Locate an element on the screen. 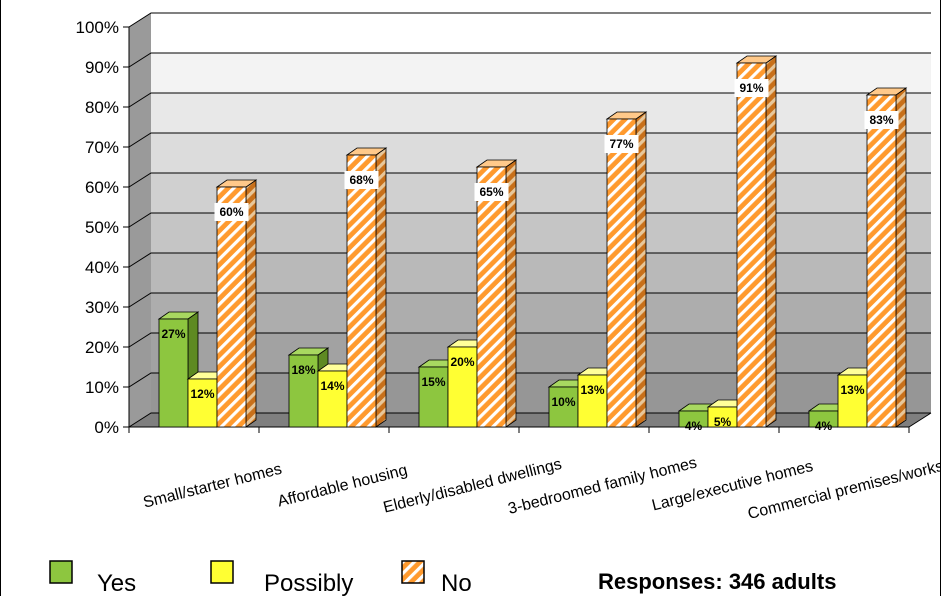 This screenshot has width=941, height=596. bar-affordable-housing-no-label-bg is located at coordinates (361, 180).